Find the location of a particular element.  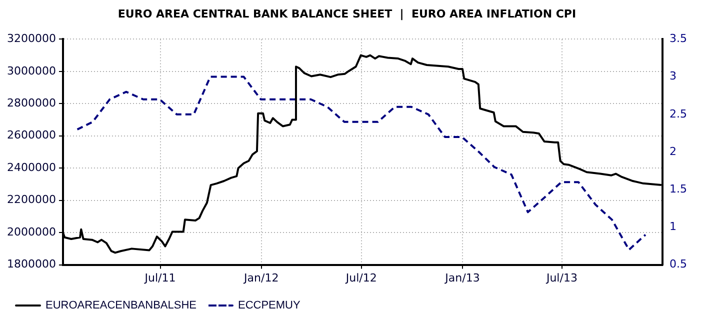

legend-label: ECCPEMUY is located at coordinates (269, 306).